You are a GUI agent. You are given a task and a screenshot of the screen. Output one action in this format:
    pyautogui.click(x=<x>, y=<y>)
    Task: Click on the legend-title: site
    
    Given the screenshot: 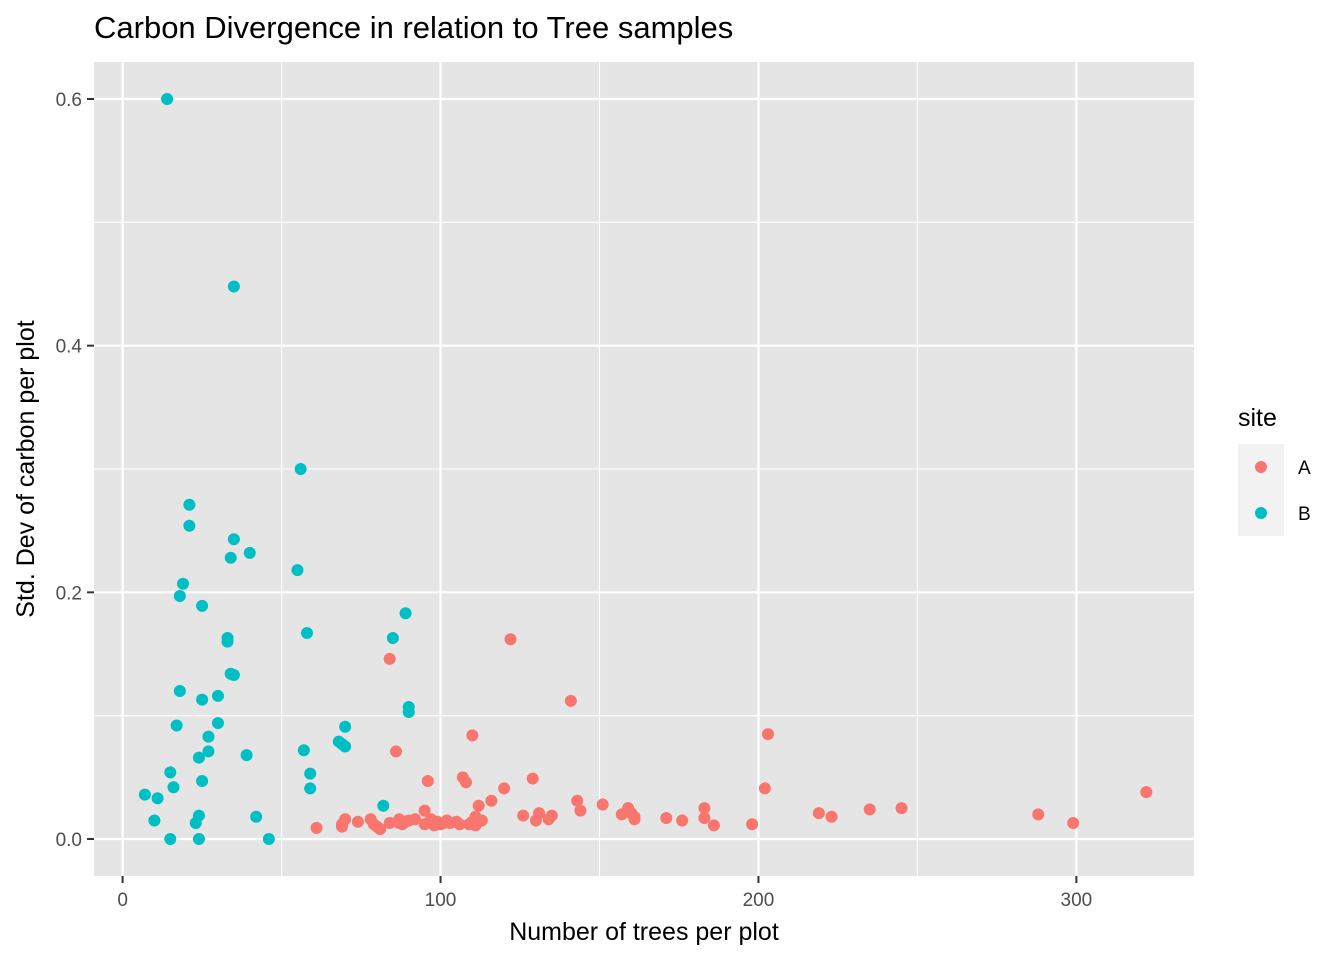 What is the action you would take?
    pyautogui.click(x=1257, y=418)
    